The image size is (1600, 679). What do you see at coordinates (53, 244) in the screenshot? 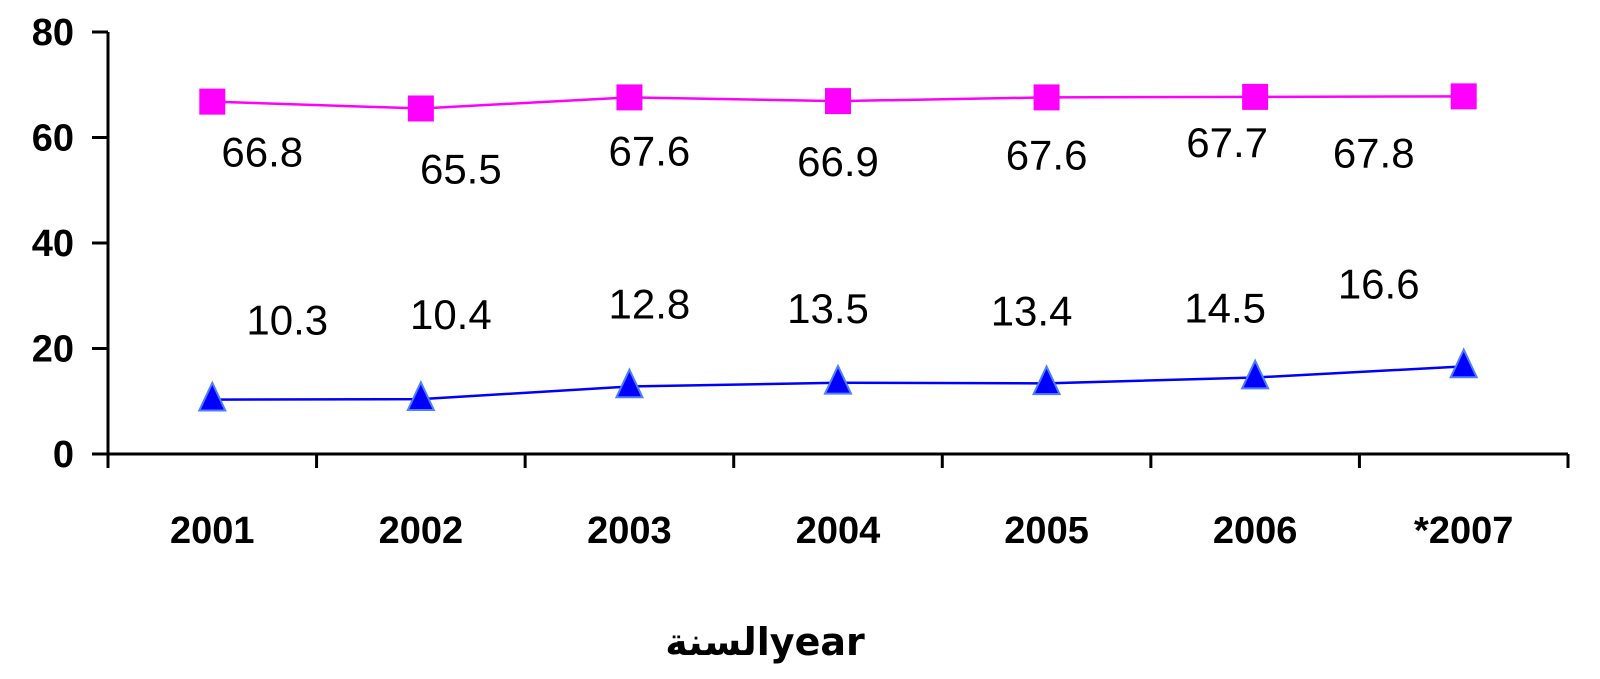
I see `y-tick-label: 40` at bounding box center [53, 244].